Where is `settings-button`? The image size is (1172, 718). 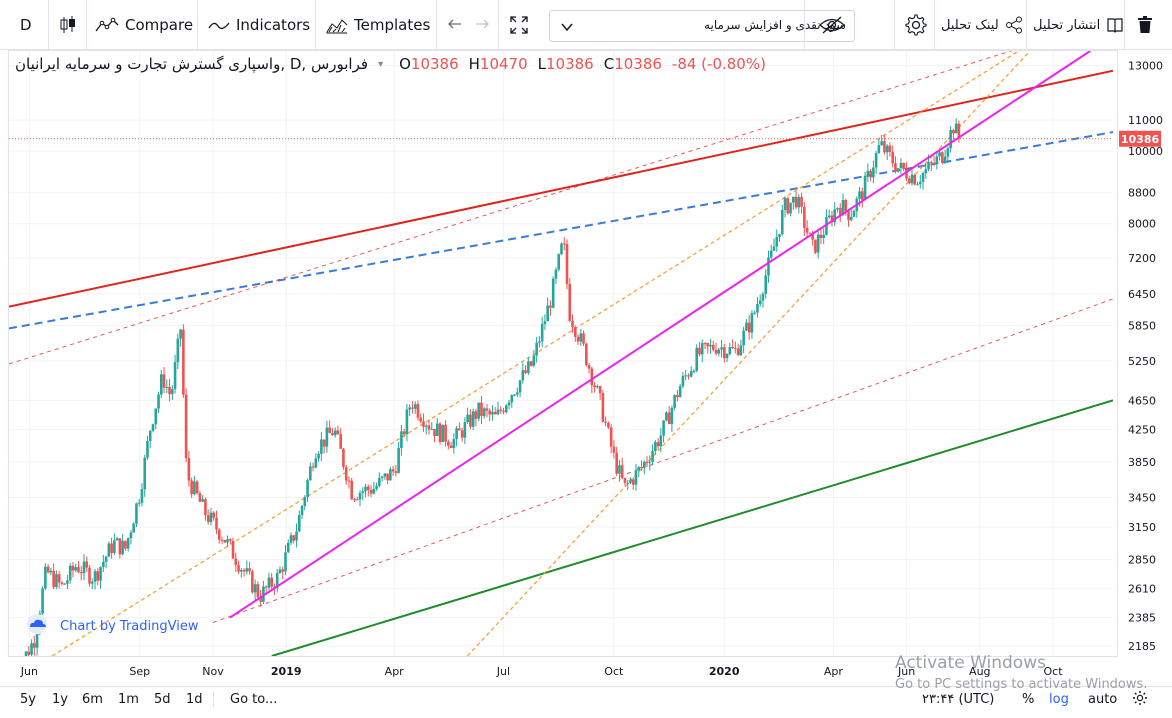
settings-button is located at coordinates (910, 25).